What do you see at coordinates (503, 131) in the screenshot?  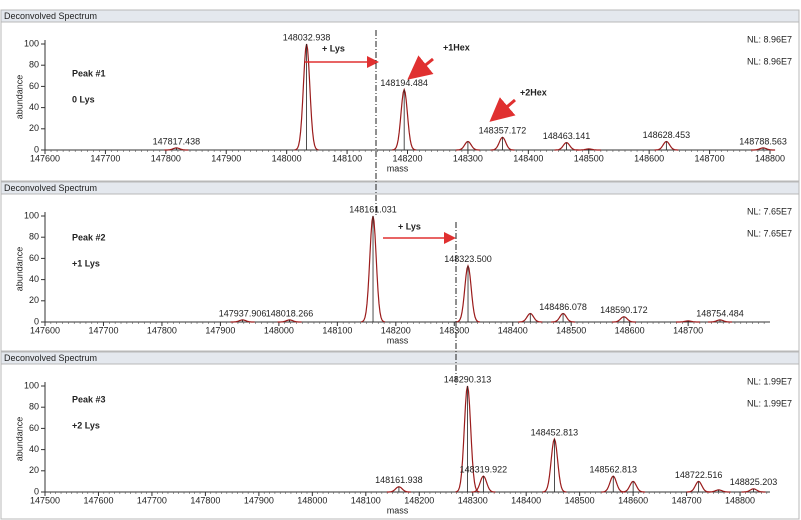 I see `peak-label: 148357.172` at bounding box center [503, 131].